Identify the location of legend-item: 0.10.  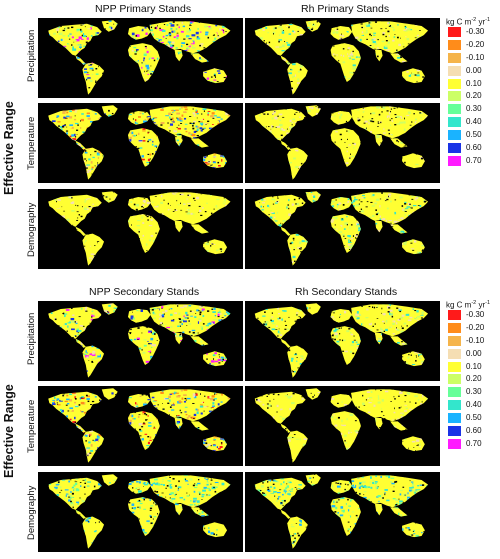
(473, 367).